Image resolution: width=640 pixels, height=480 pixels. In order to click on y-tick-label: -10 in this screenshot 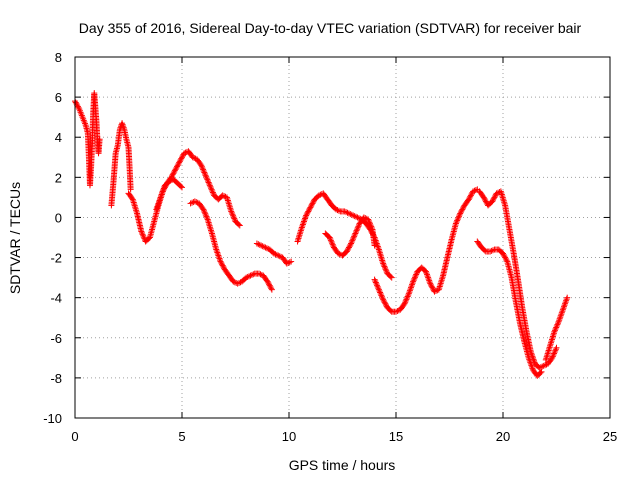, I will do `click(52, 418)`.